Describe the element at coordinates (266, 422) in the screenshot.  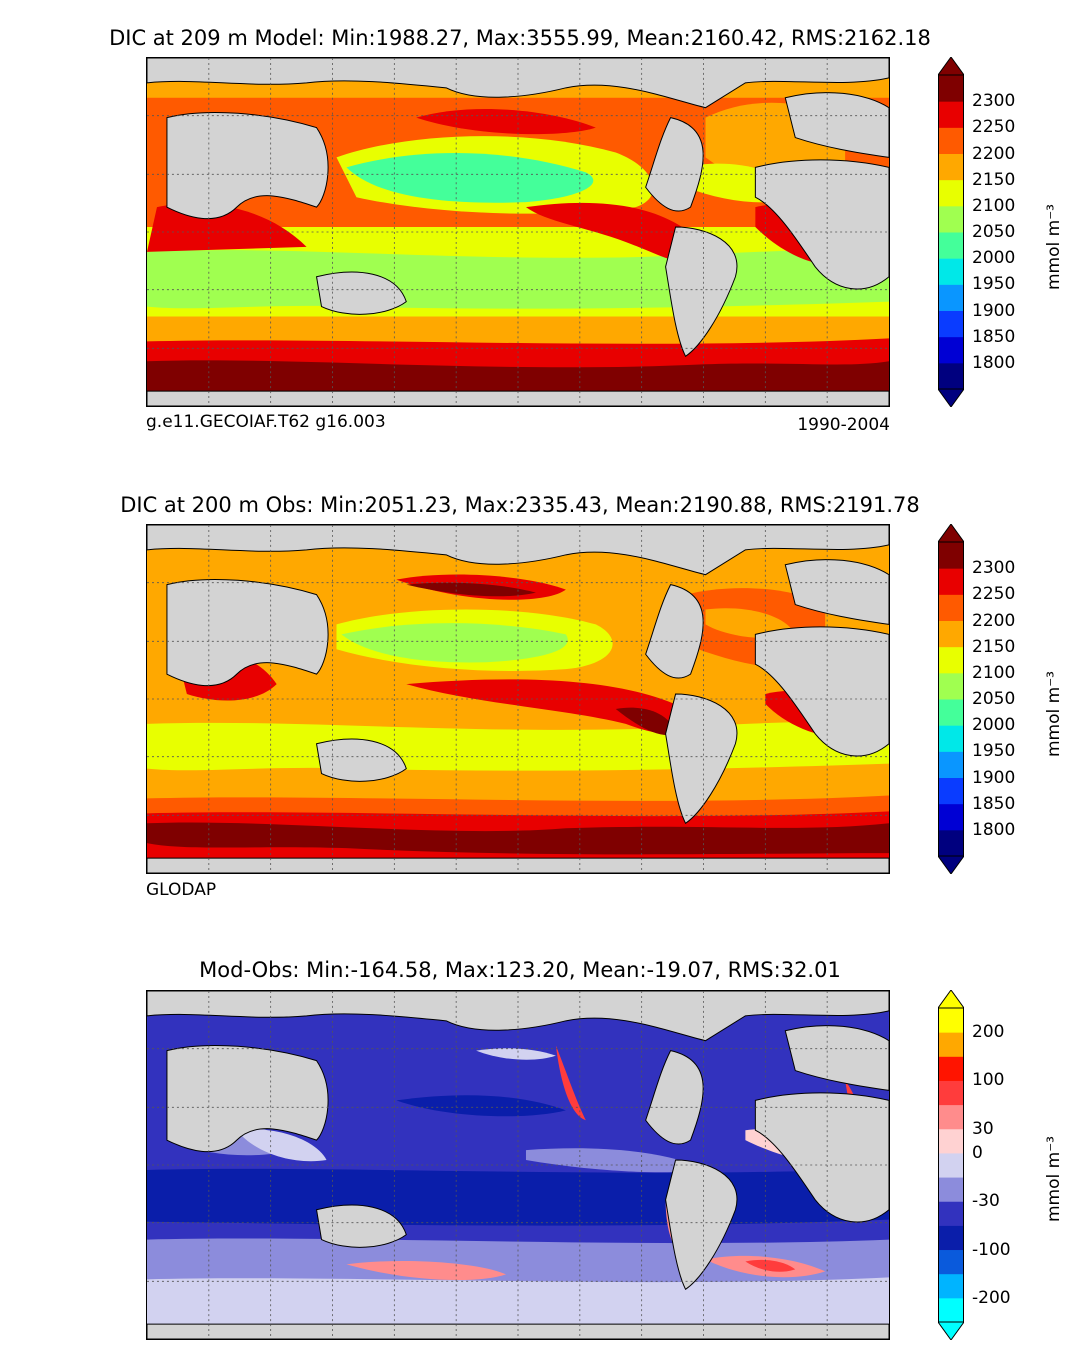
I see `panel1-case-label: g.e11.GECOIAF.T62 g16.003` at that location.